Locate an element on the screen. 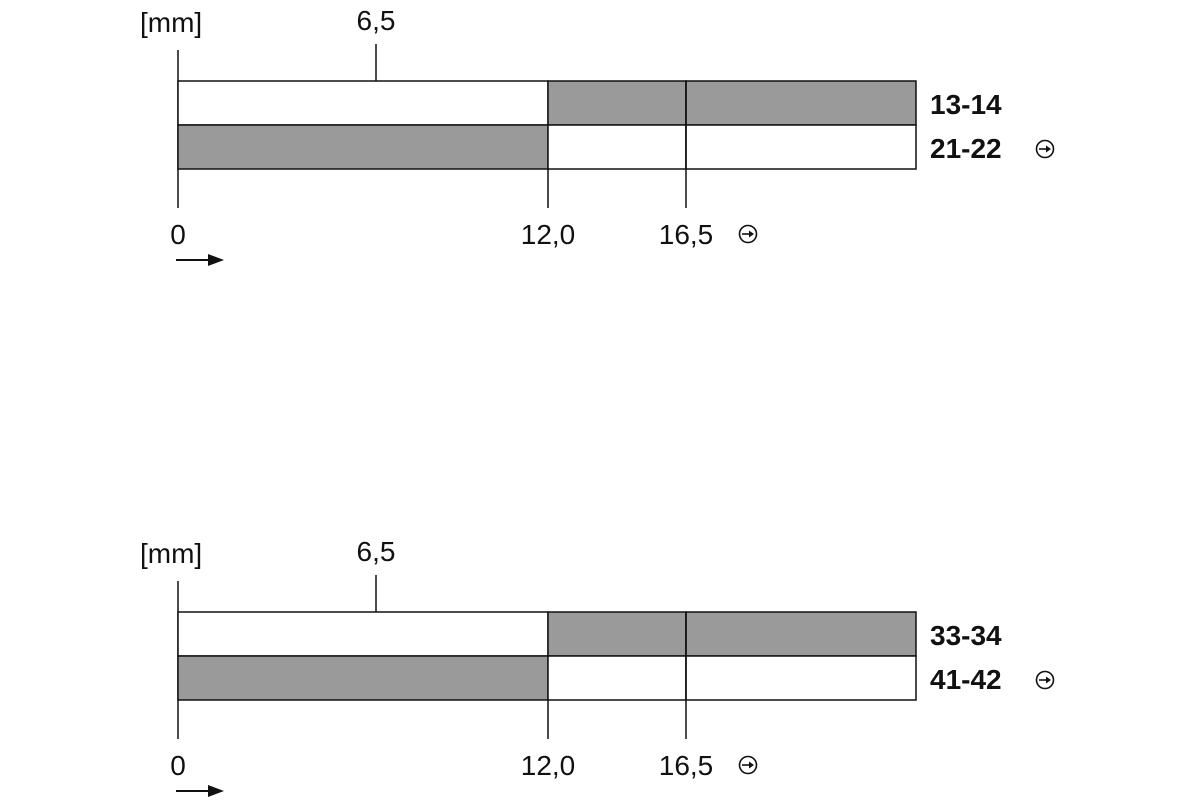 The image size is (1200, 800). contact-row-41-42: 41-42 is located at coordinates (616, 678).